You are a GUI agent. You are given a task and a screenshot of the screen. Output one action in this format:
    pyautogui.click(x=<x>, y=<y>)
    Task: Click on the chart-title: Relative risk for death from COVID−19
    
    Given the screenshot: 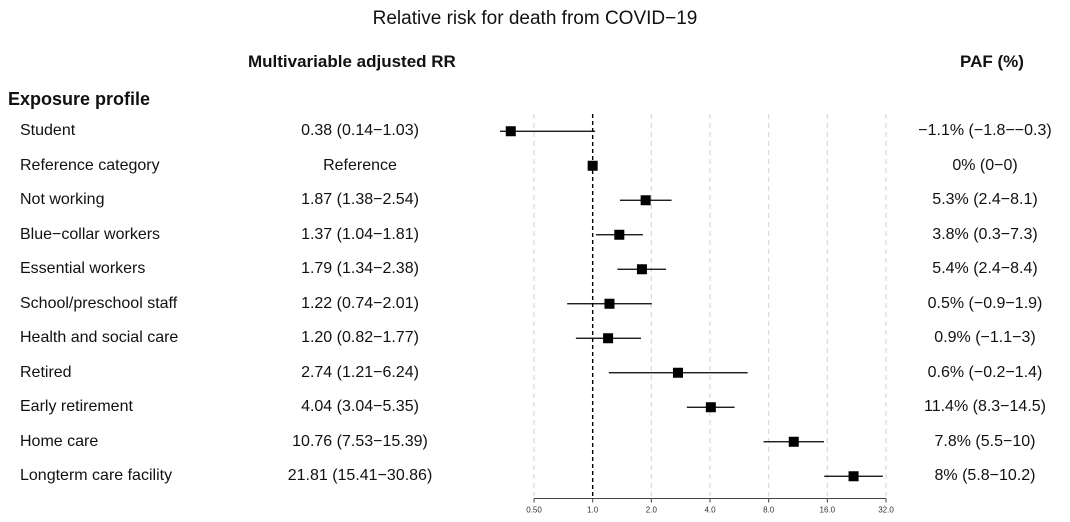 What is the action you would take?
    pyautogui.click(x=535, y=18)
    